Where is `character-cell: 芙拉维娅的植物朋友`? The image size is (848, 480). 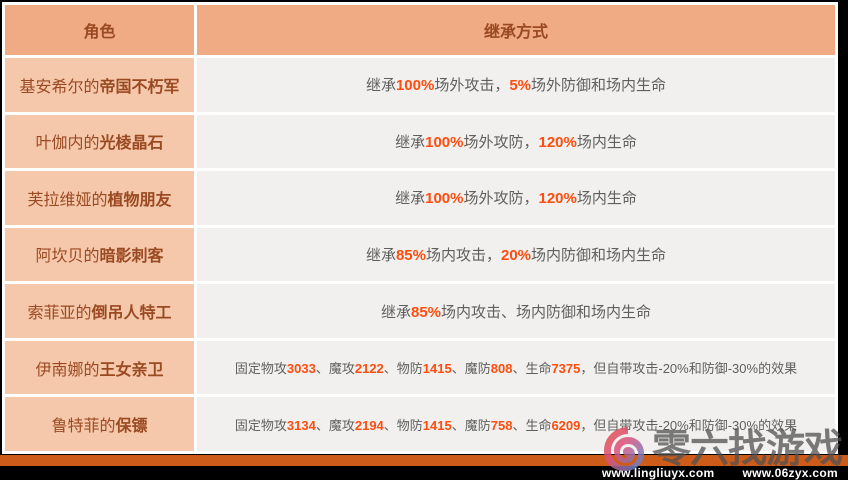 character-cell: 芙拉维娅的植物朋友 is located at coordinates (99, 198).